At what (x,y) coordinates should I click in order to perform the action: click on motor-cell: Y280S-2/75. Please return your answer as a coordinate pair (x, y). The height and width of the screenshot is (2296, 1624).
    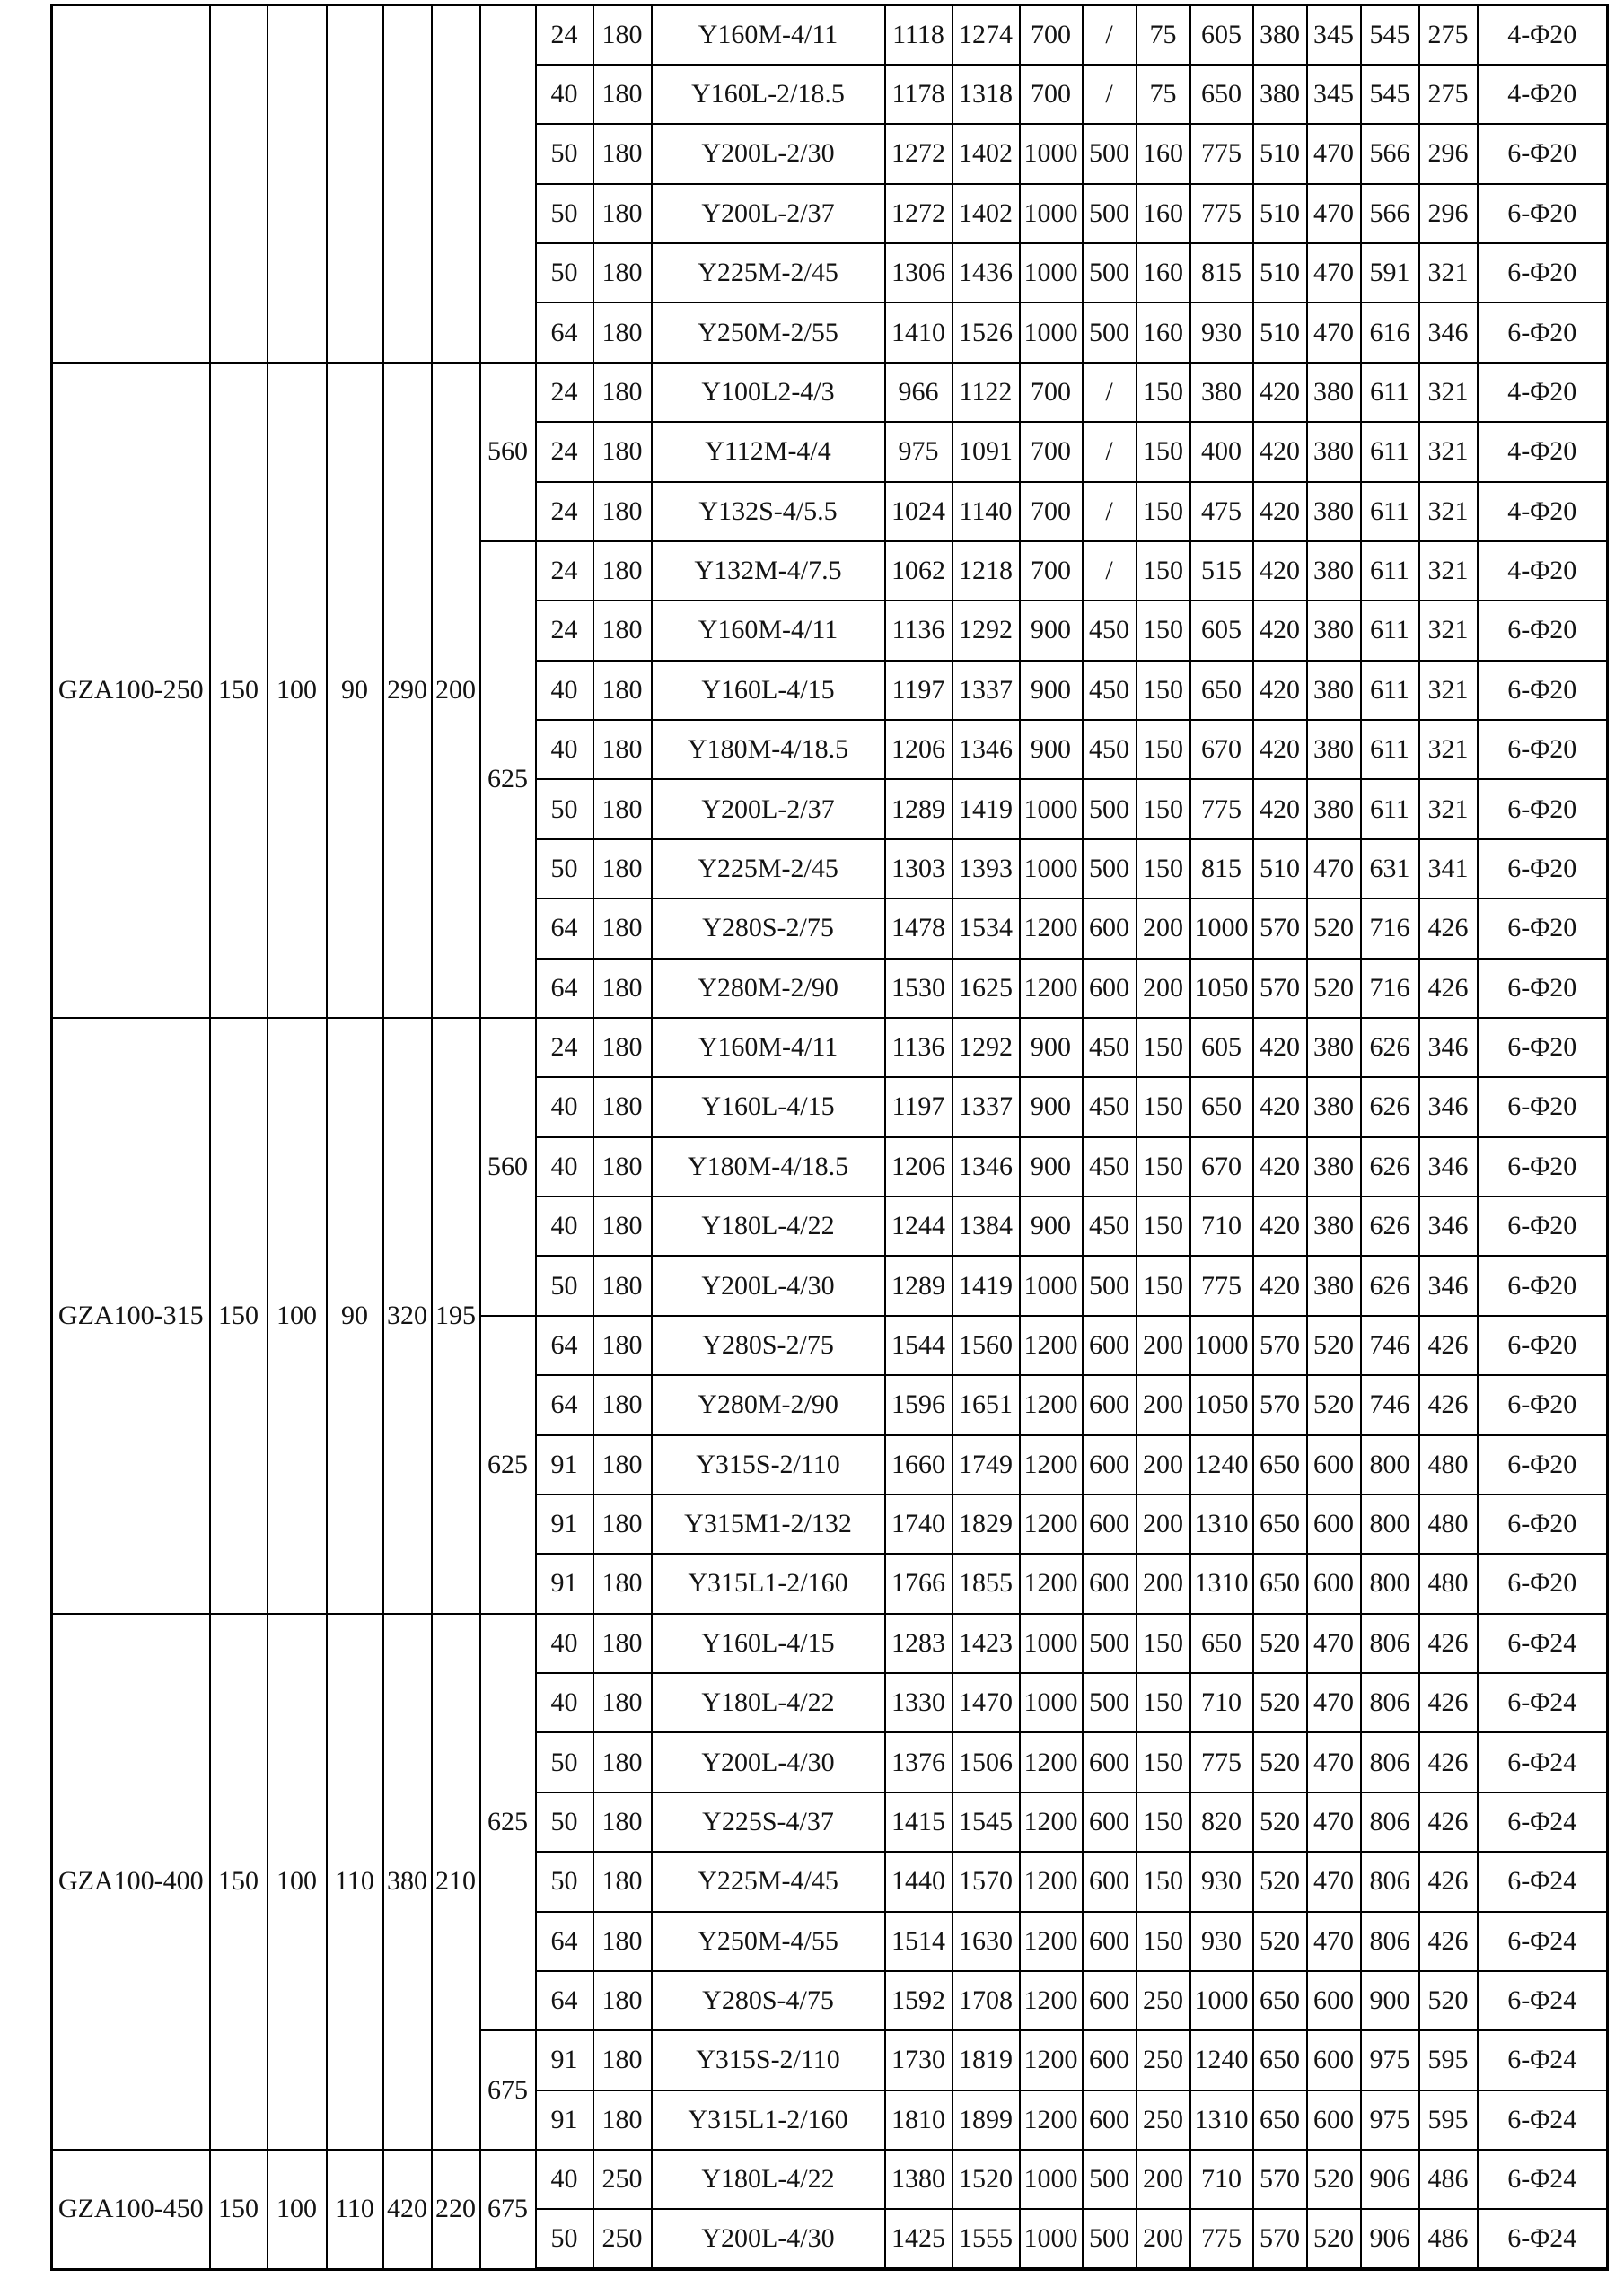
    Looking at the image, I should click on (768, 929).